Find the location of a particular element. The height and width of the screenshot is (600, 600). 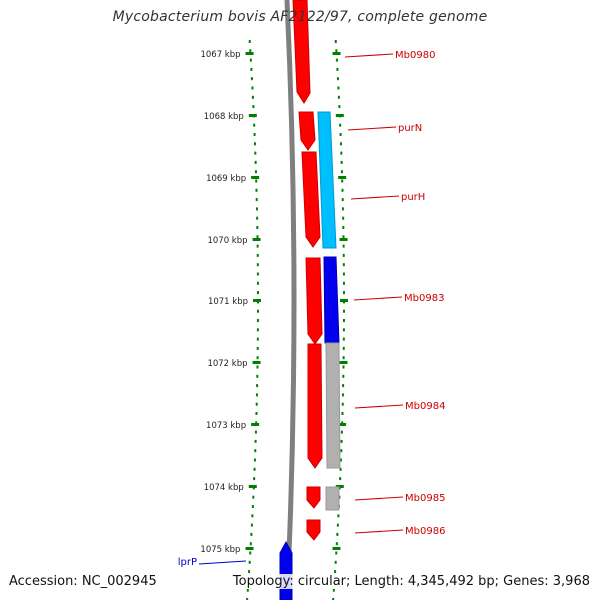

genome-backbone is located at coordinates (290, 300).